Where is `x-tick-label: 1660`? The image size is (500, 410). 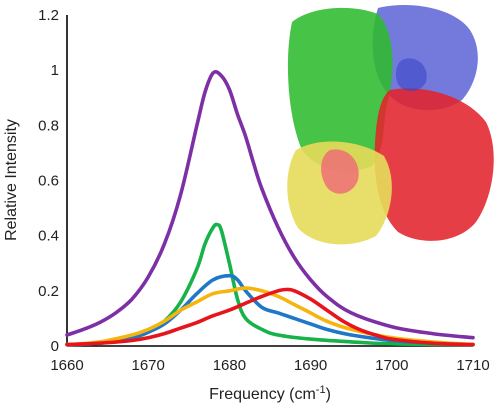
x-tick-label: 1660 is located at coordinates (66, 365).